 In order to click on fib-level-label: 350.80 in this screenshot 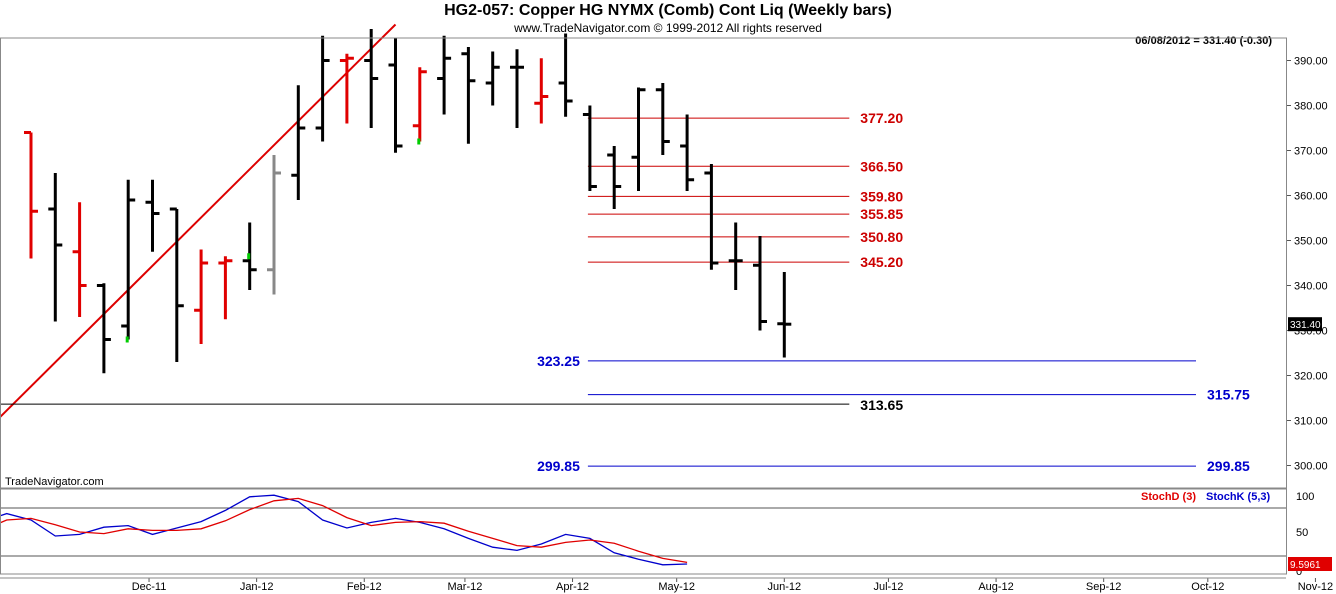, I will do `click(881, 237)`.